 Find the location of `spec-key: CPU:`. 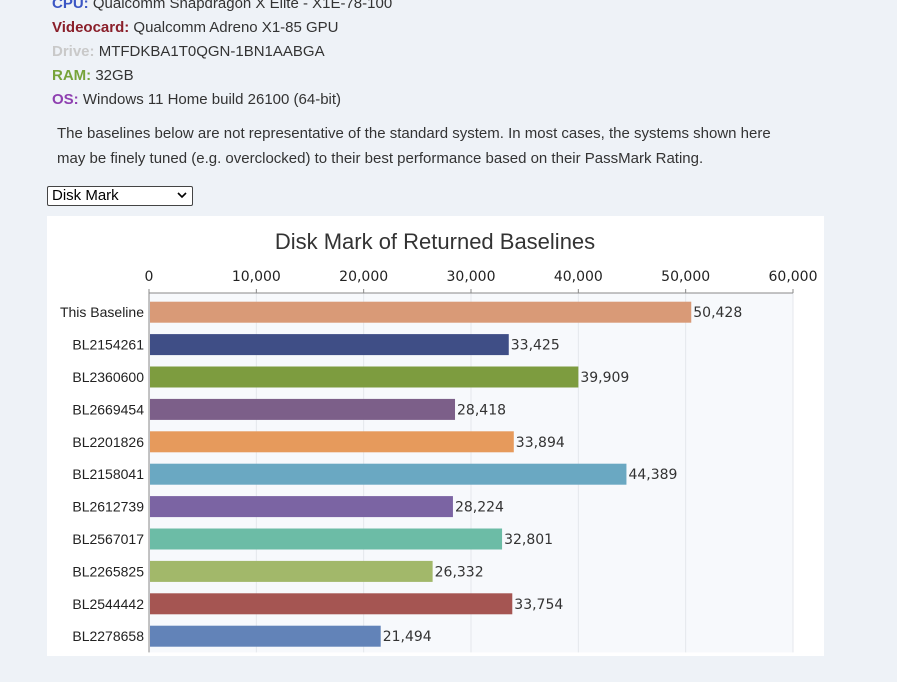

spec-key: CPU: is located at coordinates (70, 6).